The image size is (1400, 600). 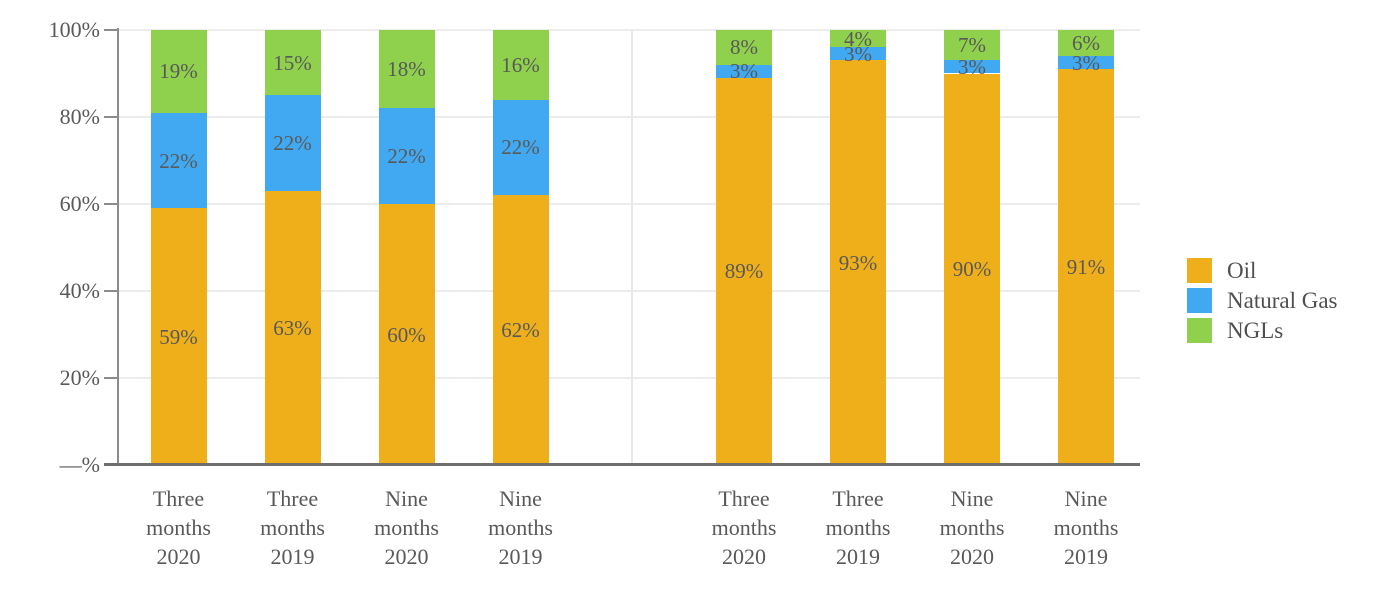 I want to click on bar-value-label: 59%, so click(x=178, y=336).